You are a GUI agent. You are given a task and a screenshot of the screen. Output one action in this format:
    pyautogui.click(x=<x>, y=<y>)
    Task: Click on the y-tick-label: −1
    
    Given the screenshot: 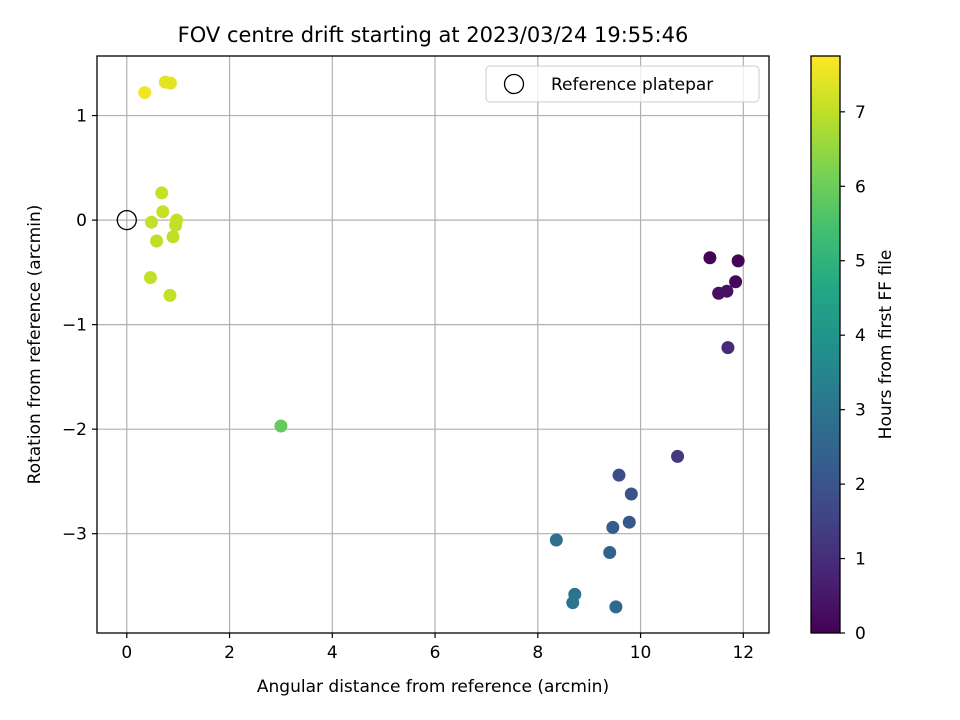 What is the action you would take?
    pyautogui.click(x=74, y=326)
    